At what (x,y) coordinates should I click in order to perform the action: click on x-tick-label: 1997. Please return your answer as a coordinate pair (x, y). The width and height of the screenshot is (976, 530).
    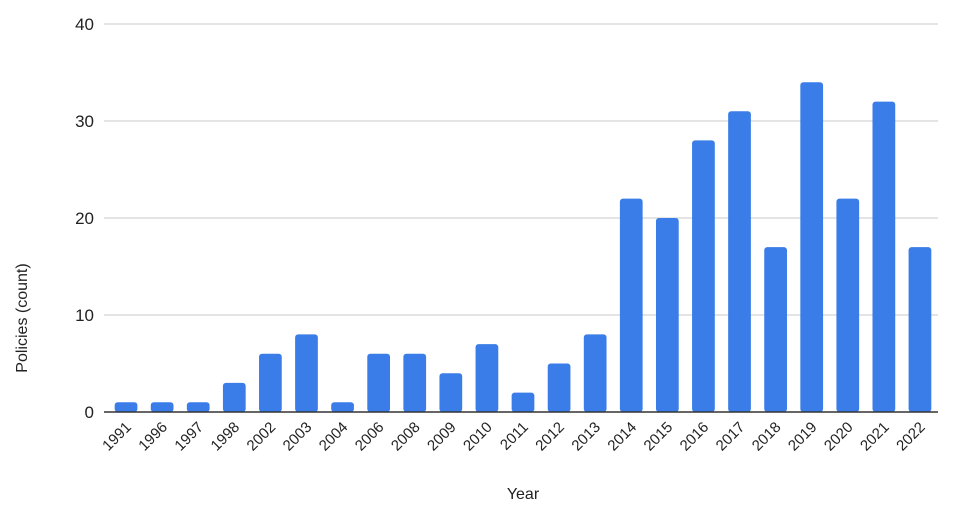
    Looking at the image, I should click on (189, 437).